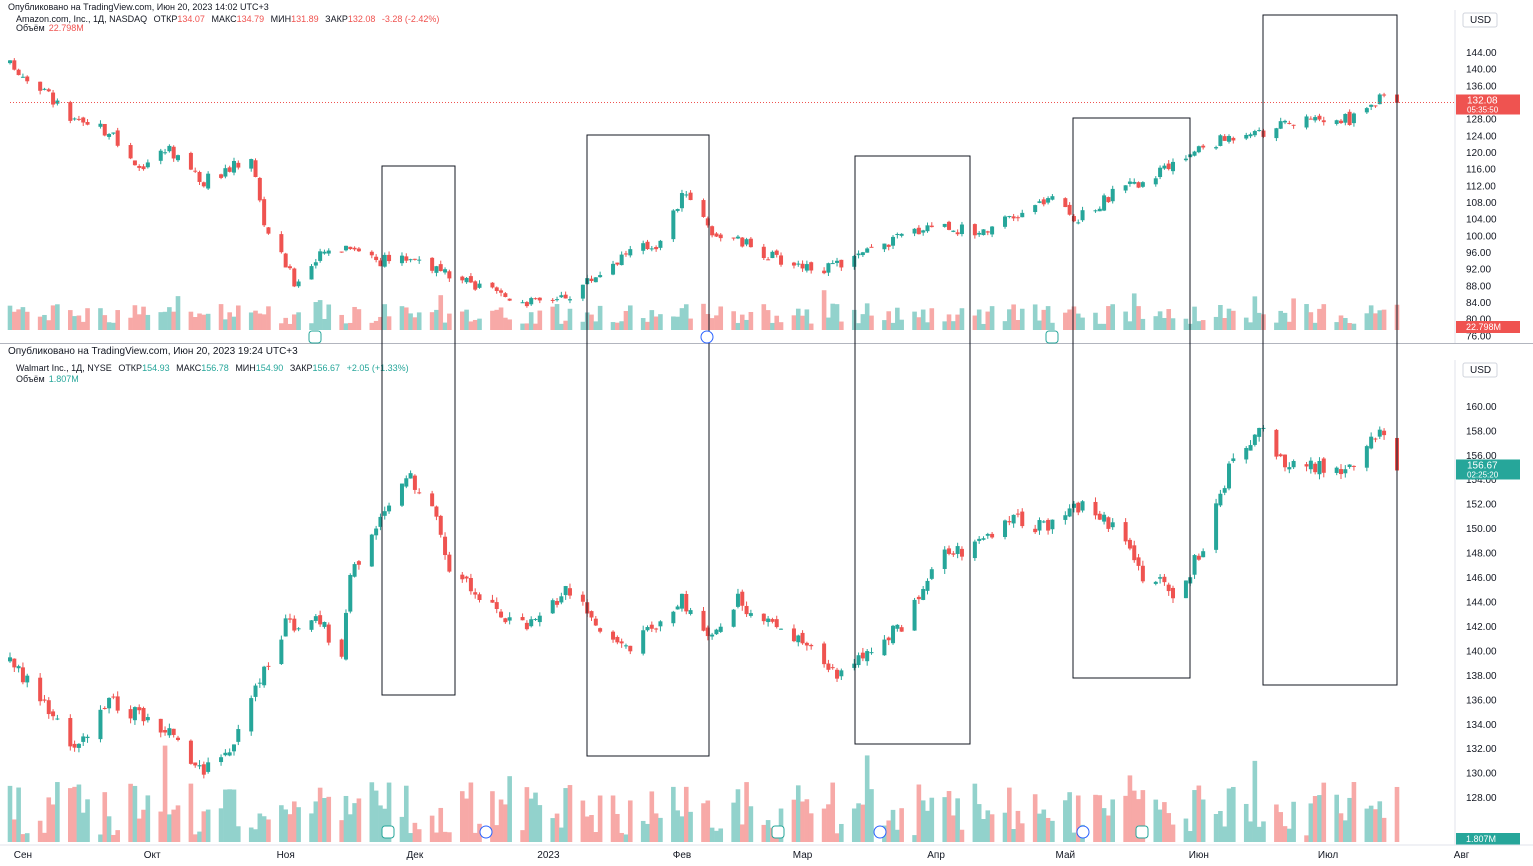 Image resolution: width=1533 pixels, height=866 pixels. Describe the element at coordinates (1481, 120) in the screenshot. I see `price-tick-label: 128.00` at that location.